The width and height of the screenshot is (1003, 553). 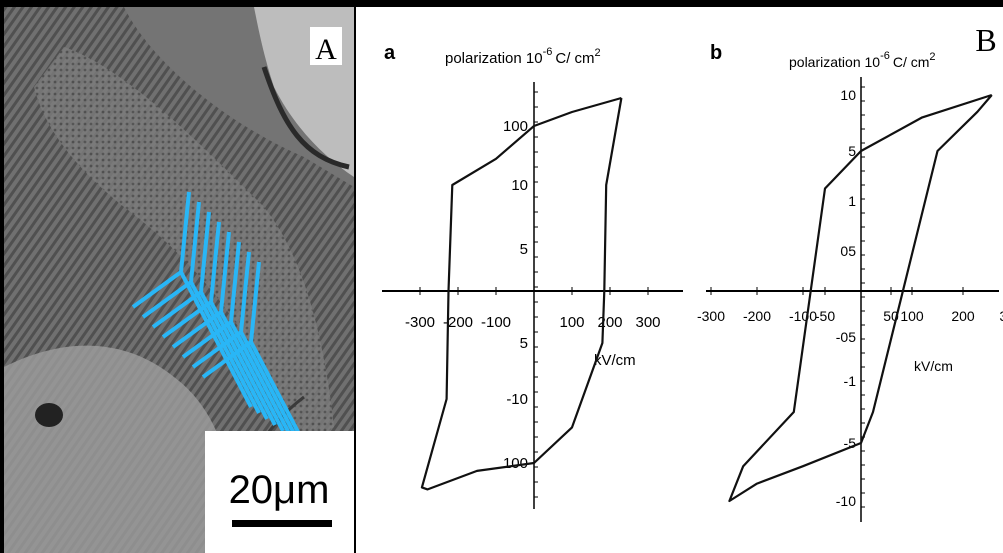 What do you see at coordinates (963, 316) in the screenshot?
I see `chart-b-x-tick-label: 200` at bounding box center [963, 316].